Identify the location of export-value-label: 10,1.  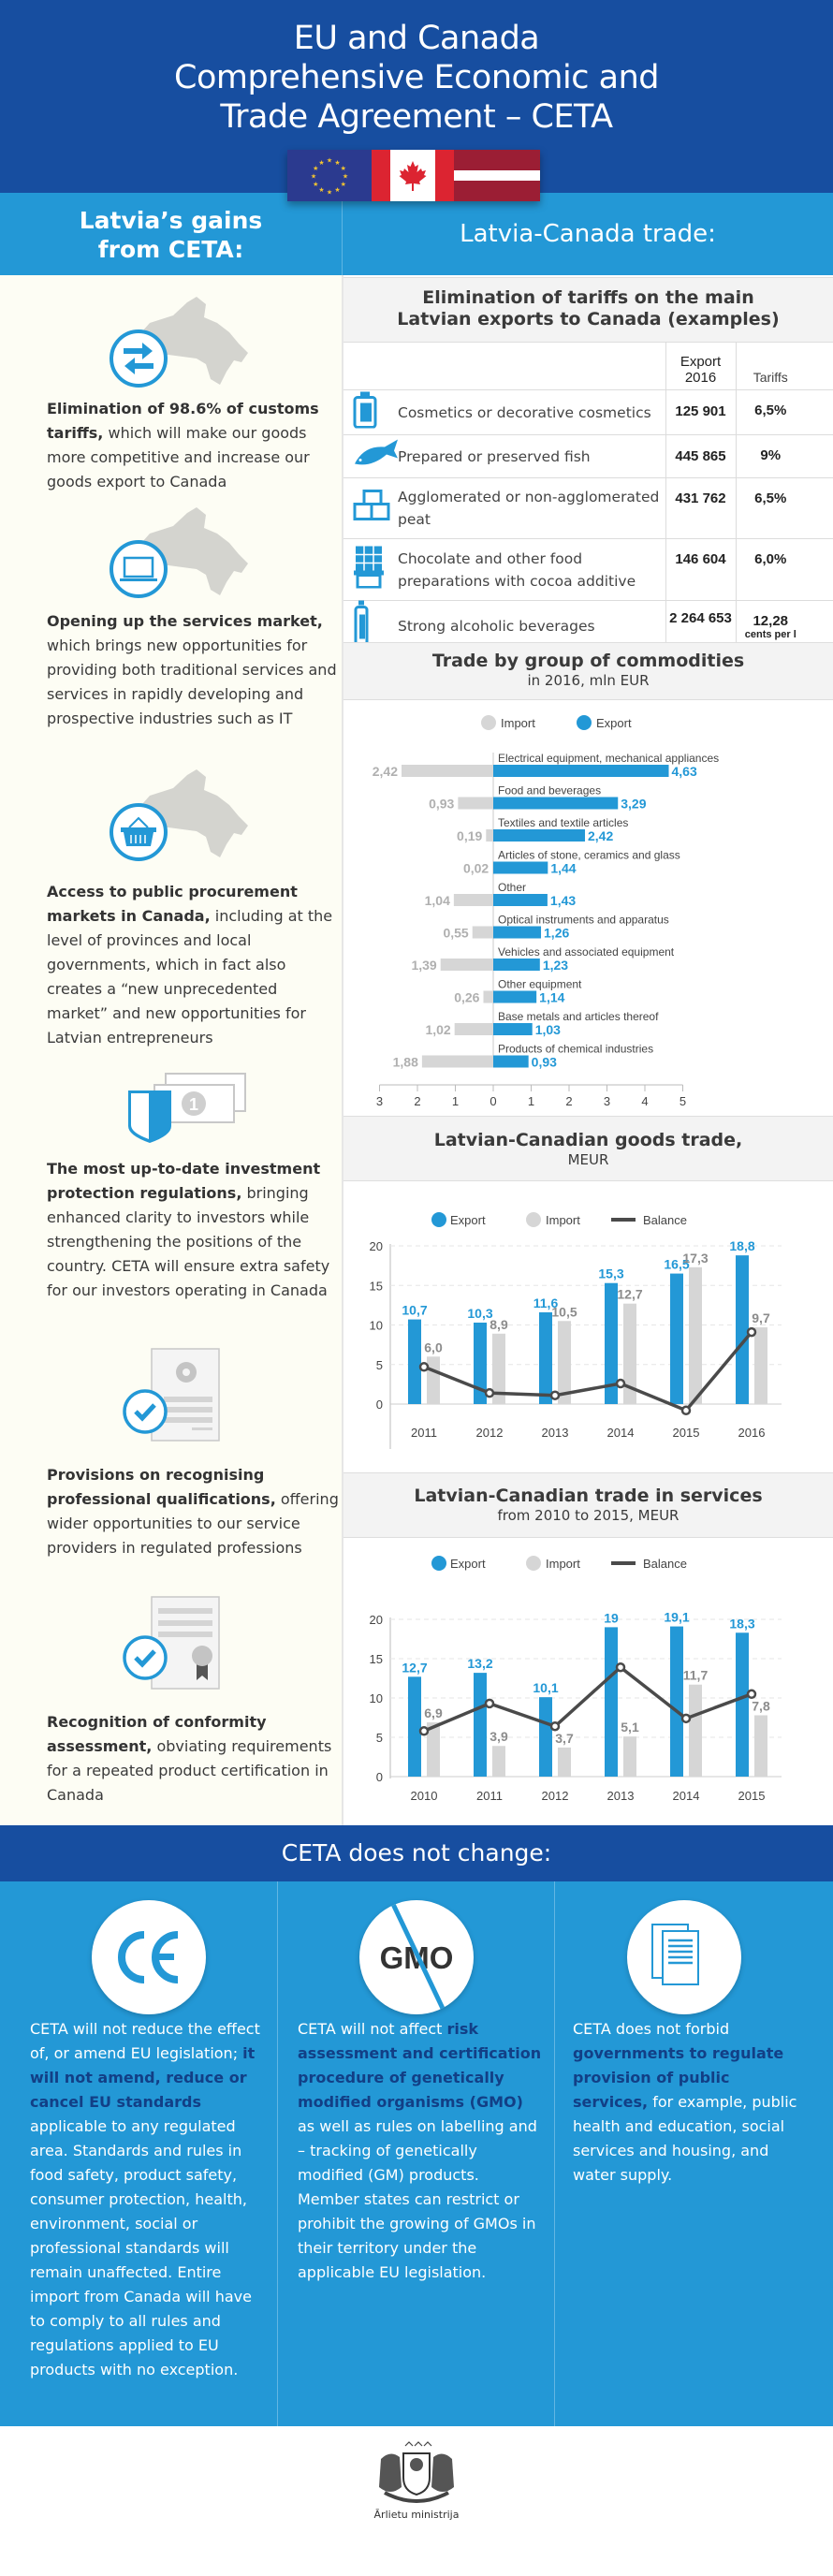
(545, 1687).